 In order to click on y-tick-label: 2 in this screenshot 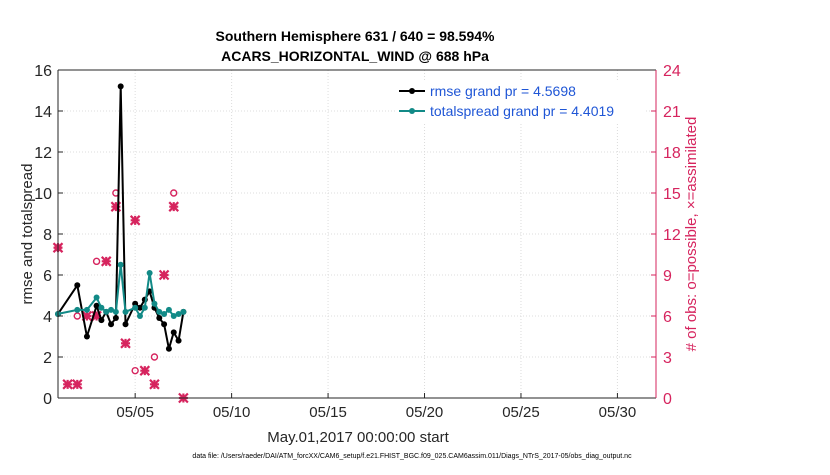, I will do `click(47, 358)`.